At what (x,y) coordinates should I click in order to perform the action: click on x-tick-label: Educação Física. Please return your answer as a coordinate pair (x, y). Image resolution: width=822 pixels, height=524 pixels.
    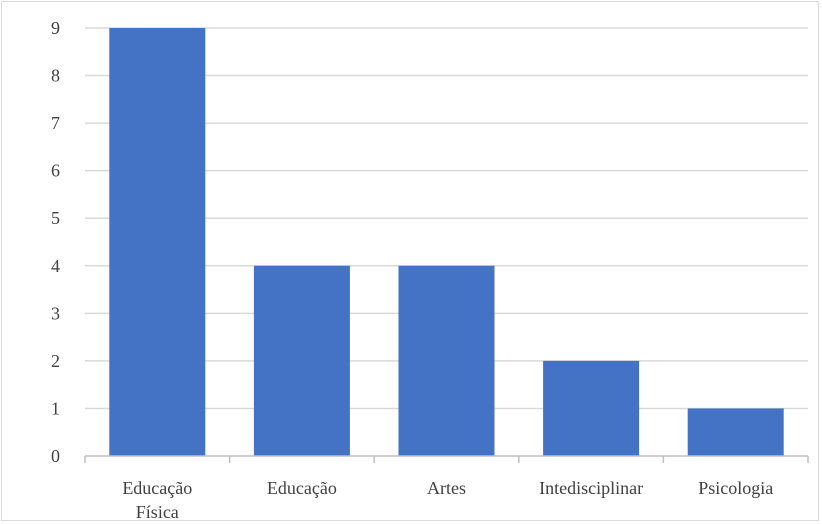
    Looking at the image, I should click on (157, 500).